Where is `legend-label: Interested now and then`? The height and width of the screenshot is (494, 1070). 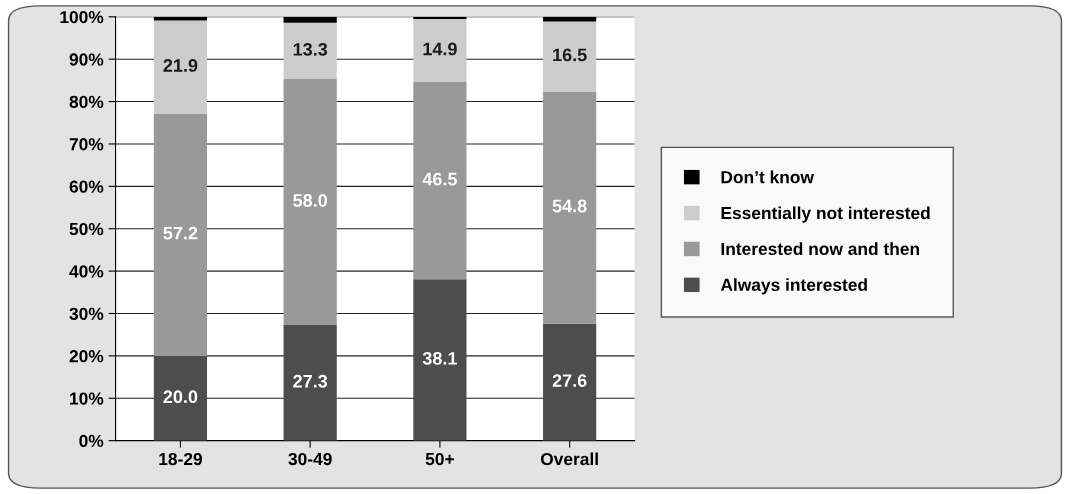
legend-label: Interested now and then is located at coordinates (820, 249).